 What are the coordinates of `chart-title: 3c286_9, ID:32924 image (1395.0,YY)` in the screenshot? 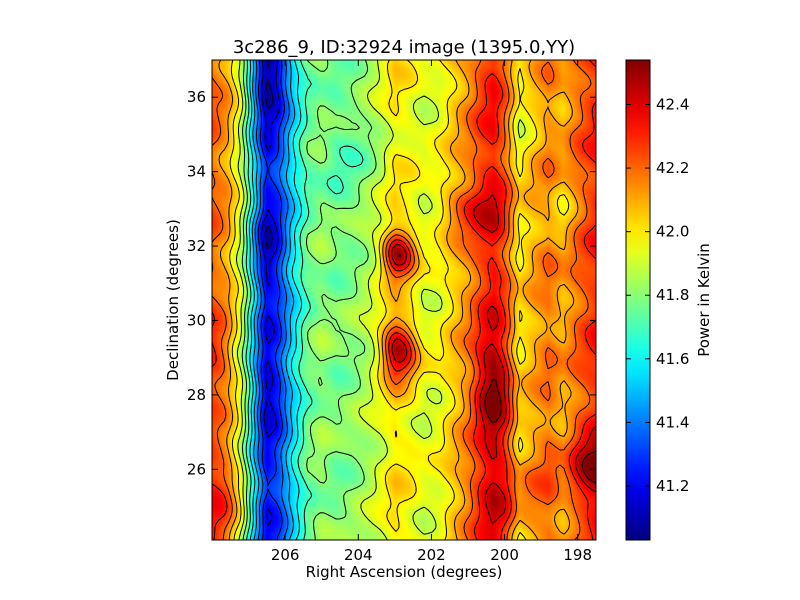 It's located at (404, 47).